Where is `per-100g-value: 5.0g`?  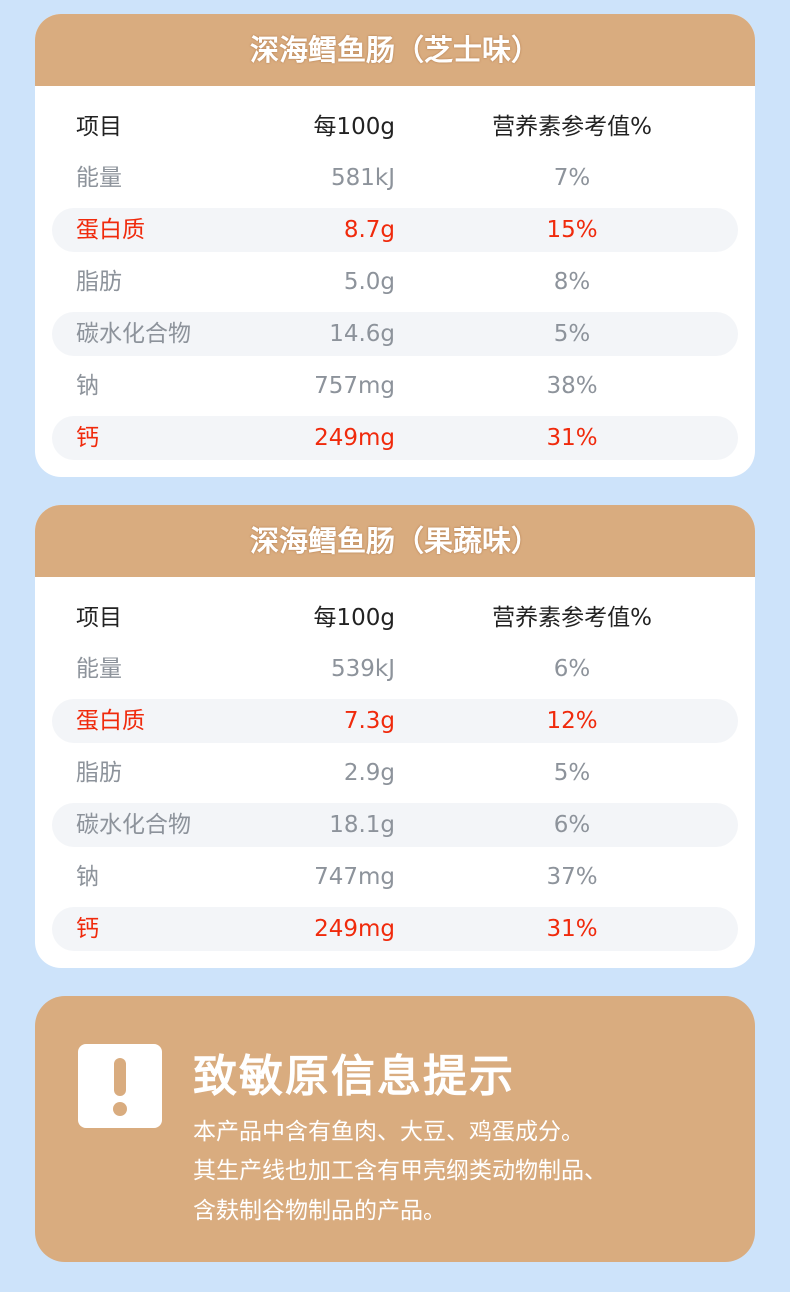
per-100g-value: 5.0g is located at coordinates (369, 282).